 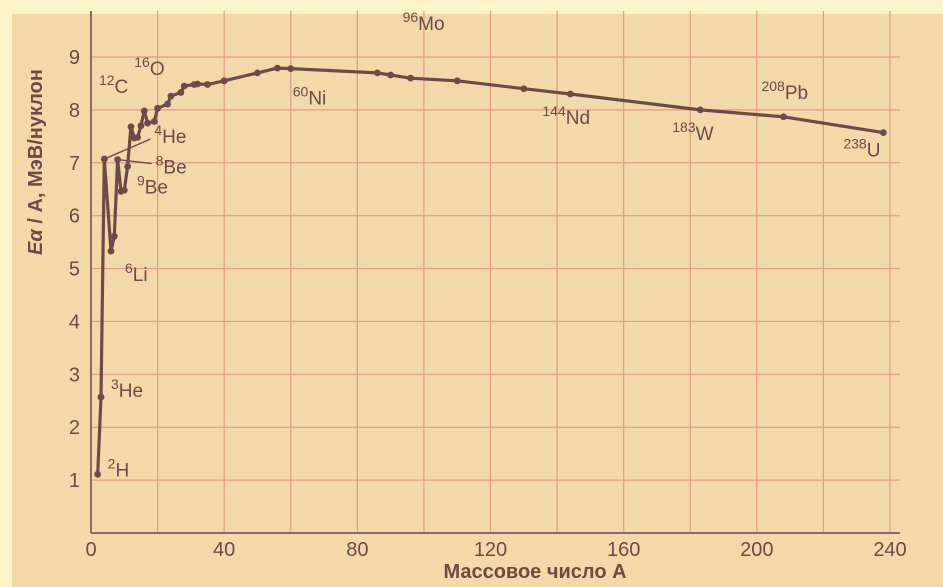 What do you see at coordinates (623, 550) in the screenshot?
I see `x-tick-label: 160` at bounding box center [623, 550].